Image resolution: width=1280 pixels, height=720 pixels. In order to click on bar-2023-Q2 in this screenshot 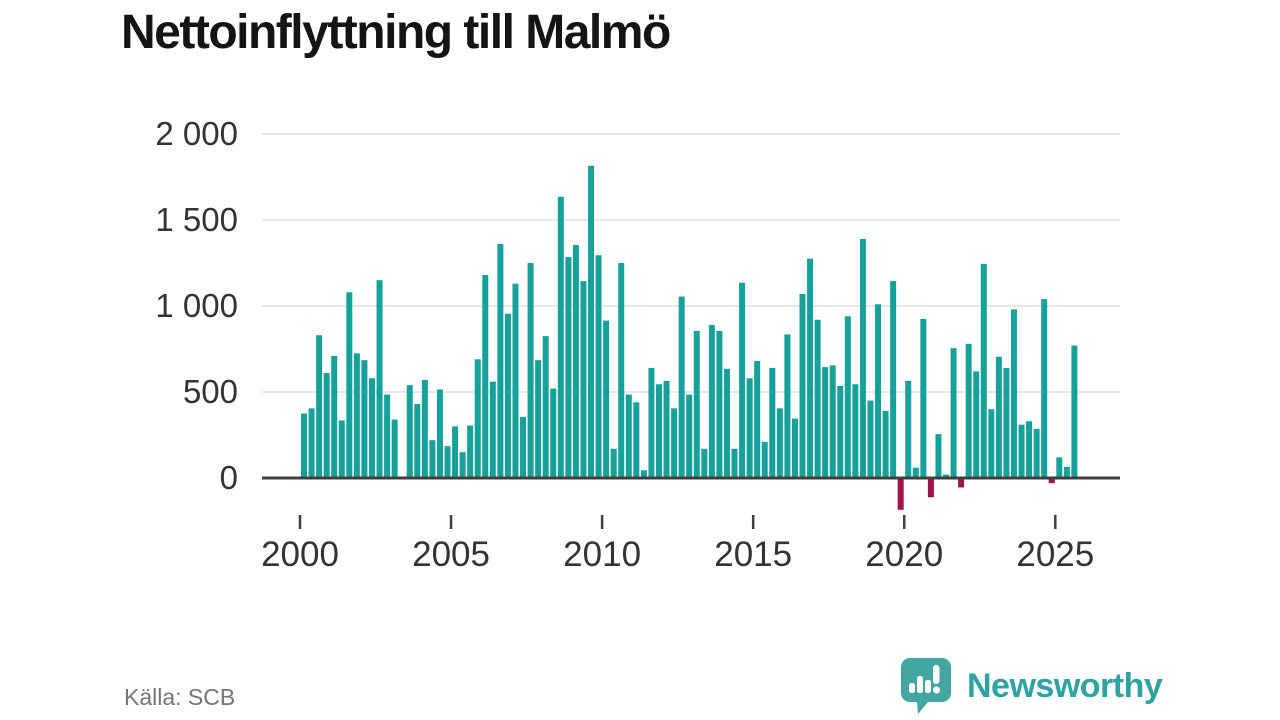, I will do `click(1006, 422)`.